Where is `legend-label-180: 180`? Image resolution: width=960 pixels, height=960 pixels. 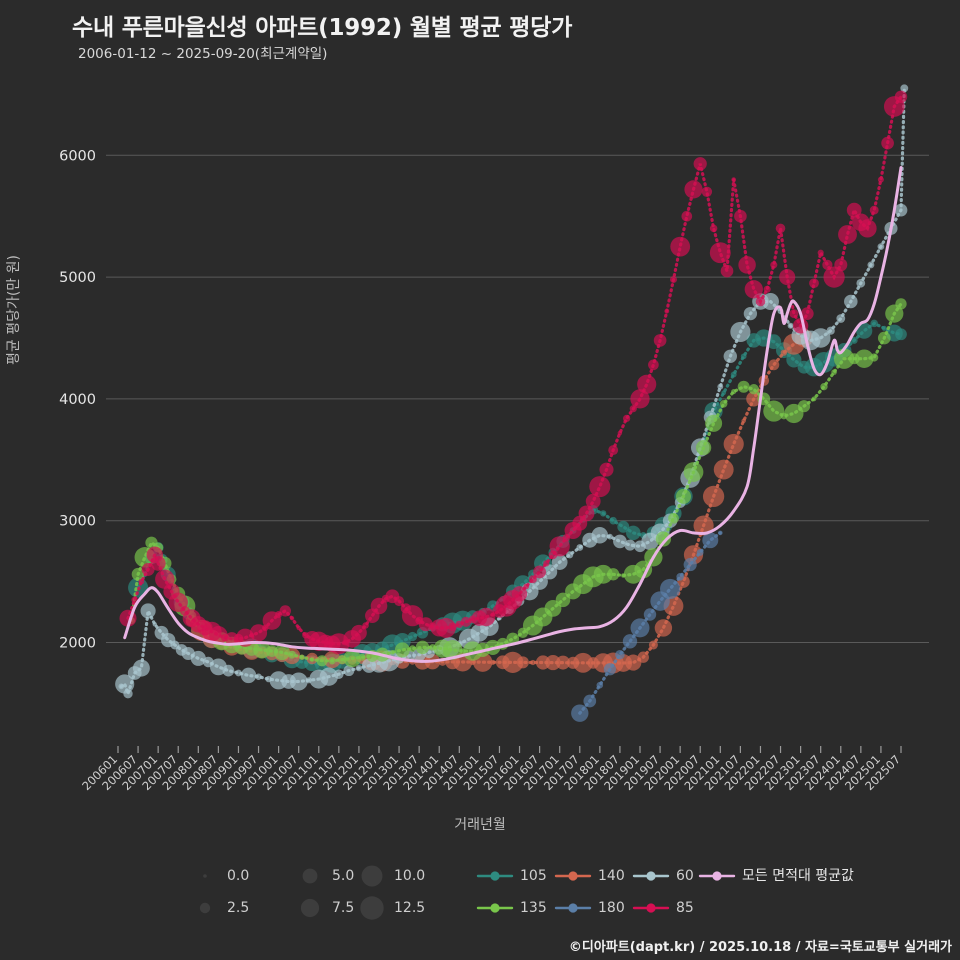 legend-label-180: 180 is located at coordinates (611, 908).